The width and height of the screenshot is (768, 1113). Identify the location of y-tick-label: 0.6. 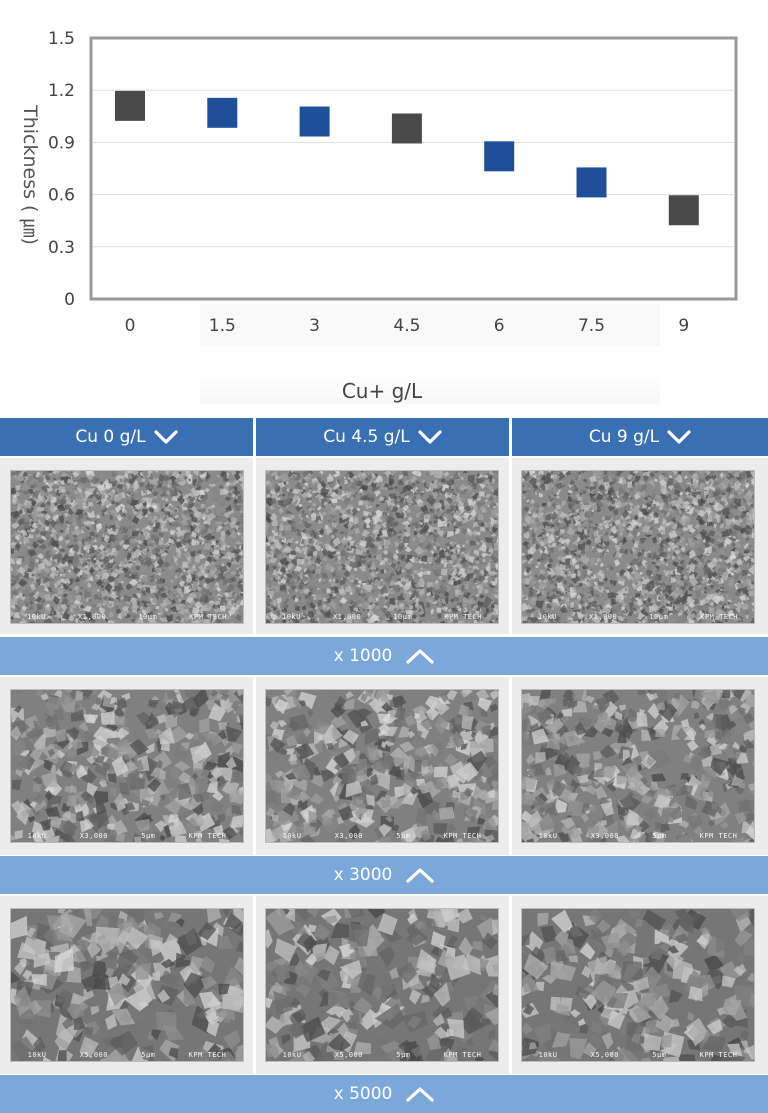
(61, 196).